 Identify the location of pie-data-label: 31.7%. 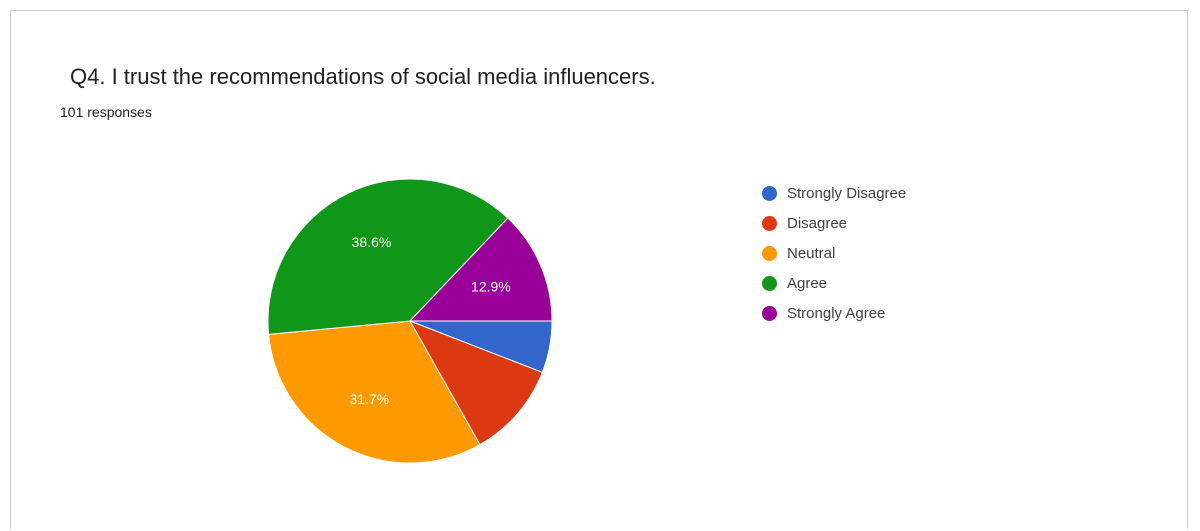
(369, 399).